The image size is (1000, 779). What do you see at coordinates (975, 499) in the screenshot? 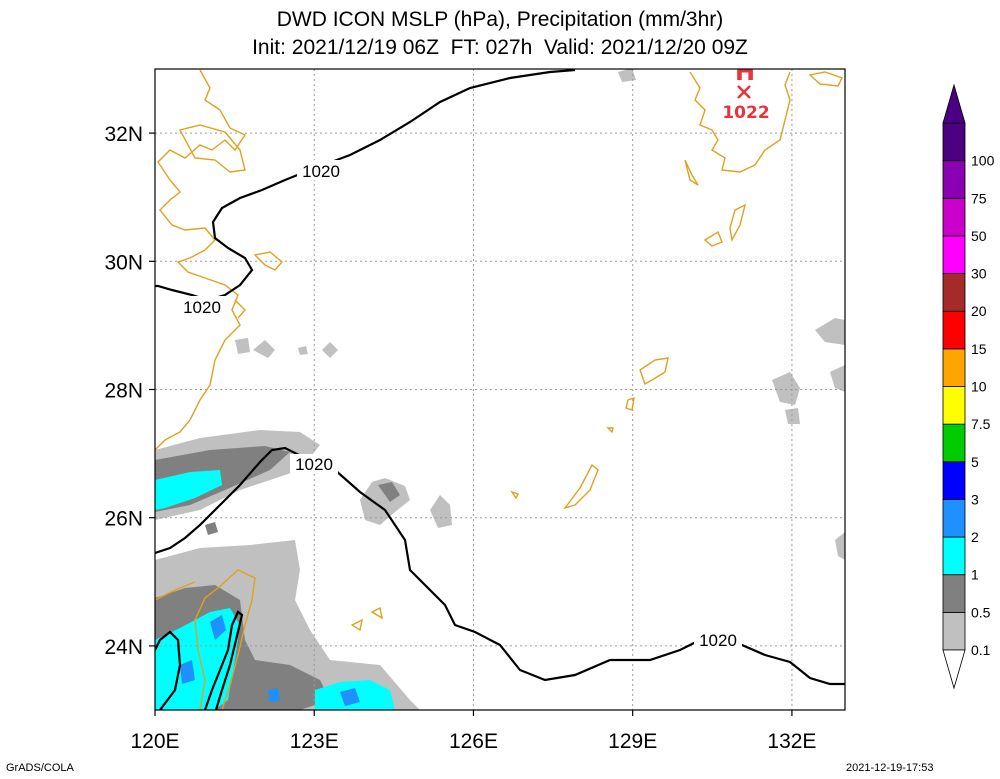
I see `colorbar-label: 3` at bounding box center [975, 499].